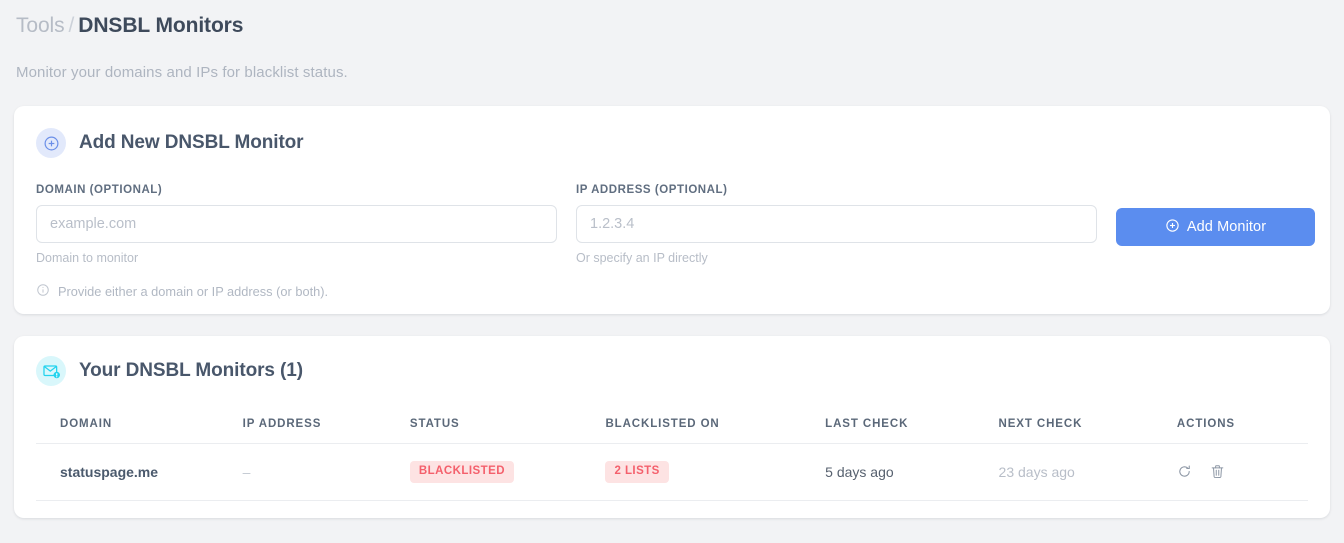 This screenshot has width=1344, height=543. I want to click on domain-input, so click(296, 224).